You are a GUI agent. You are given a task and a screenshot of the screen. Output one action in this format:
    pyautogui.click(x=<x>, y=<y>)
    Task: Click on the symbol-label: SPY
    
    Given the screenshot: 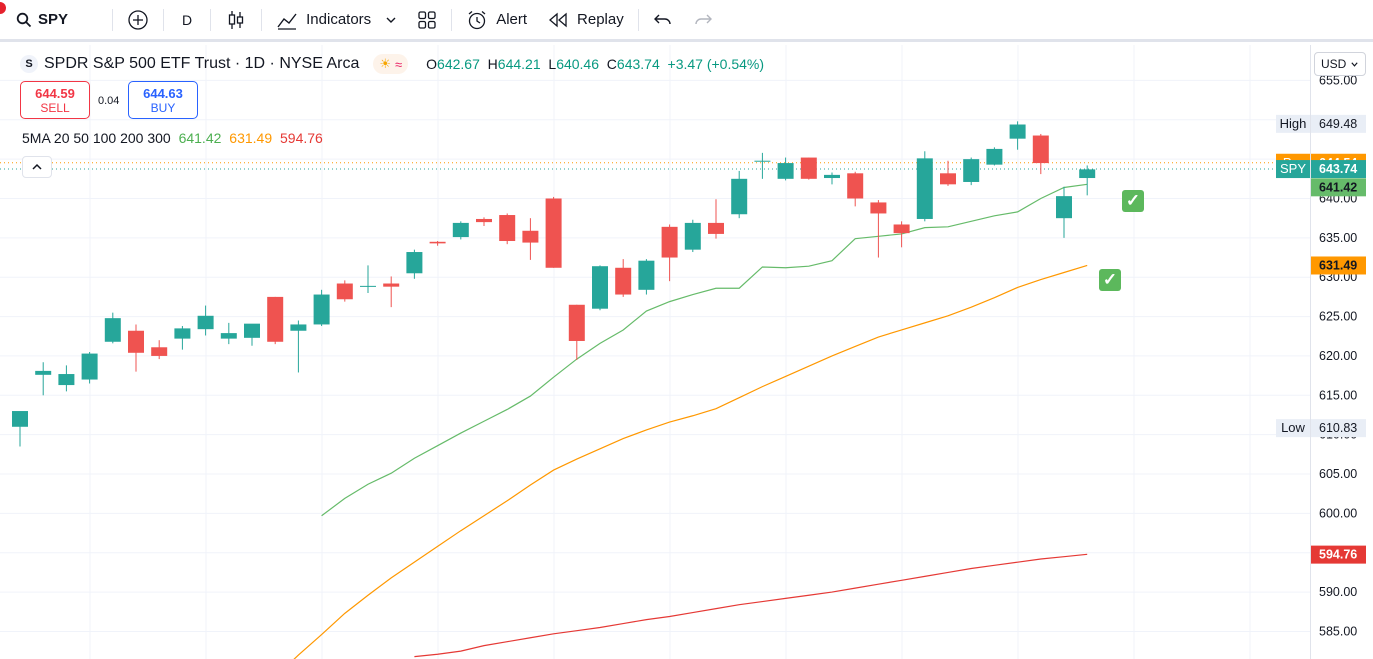 What is the action you would take?
    pyautogui.click(x=53, y=19)
    